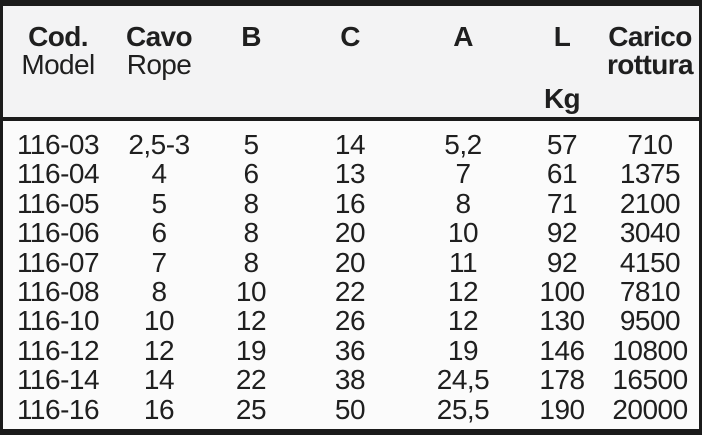  I want to click on table-cell: 1375, so click(650, 174).